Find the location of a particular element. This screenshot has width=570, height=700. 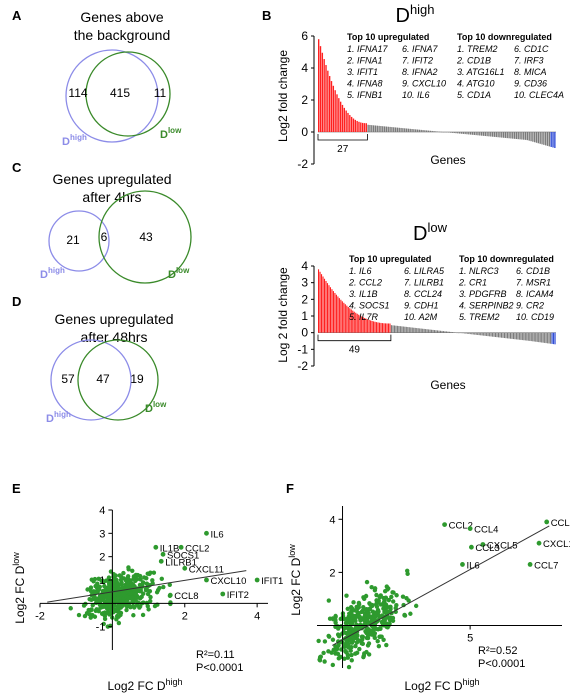

top-down-gene: 3. ATG16L1 is located at coordinates (481, 72).